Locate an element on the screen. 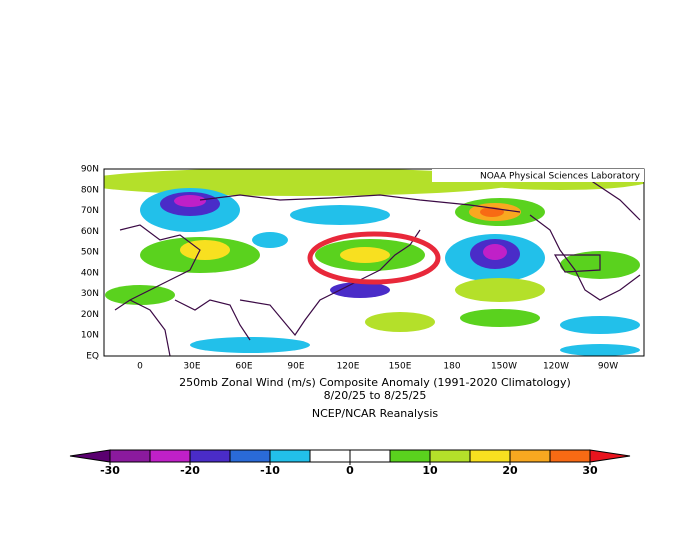 This screenshot has width=700, height=542. lat-label: 60N is located at coordinates (90, 232).